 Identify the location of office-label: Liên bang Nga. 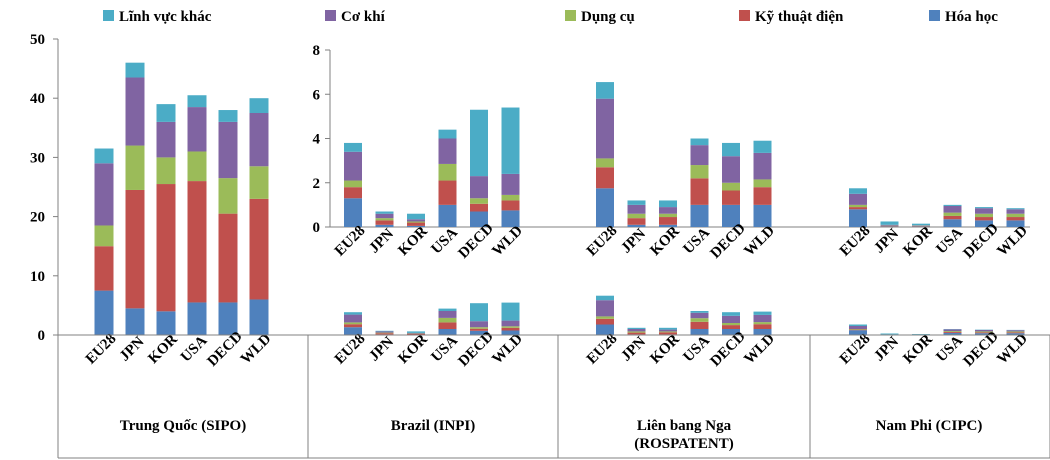
(684, 426).